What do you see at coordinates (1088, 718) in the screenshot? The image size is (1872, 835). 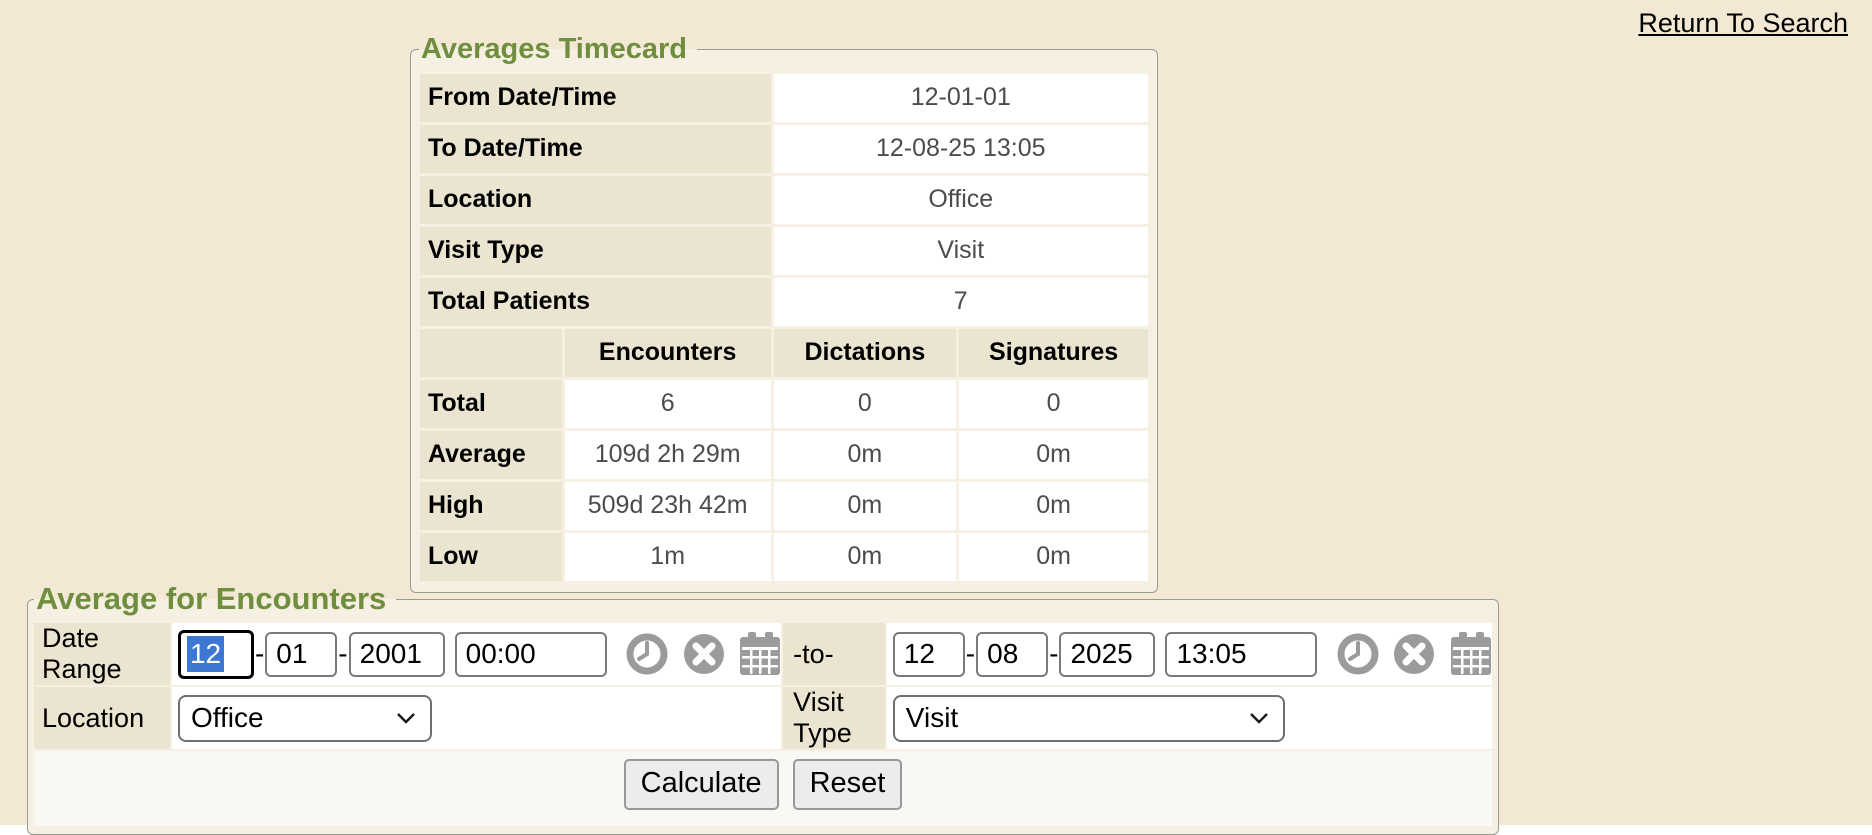 I see `visit-type-select: Visit` at bounding box center [1088, 718].